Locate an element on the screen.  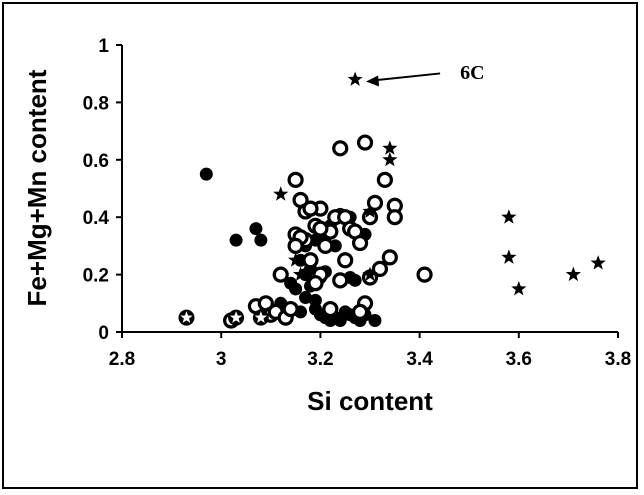
y-tick-label: 0 is located at coordinates (103, 333).